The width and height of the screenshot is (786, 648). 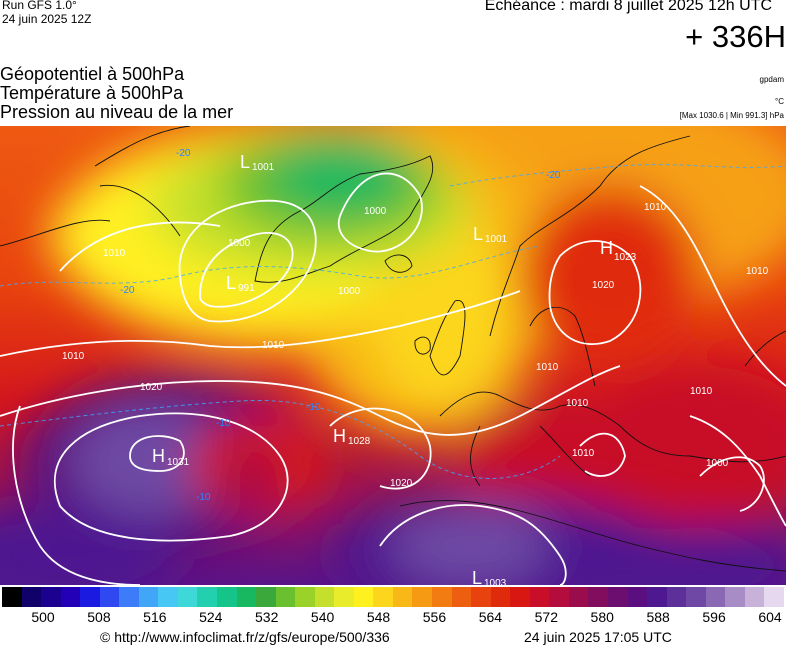 I want to click on title-geopotential: Géopotentiel à 500hPa, so click(x=92, y=74).